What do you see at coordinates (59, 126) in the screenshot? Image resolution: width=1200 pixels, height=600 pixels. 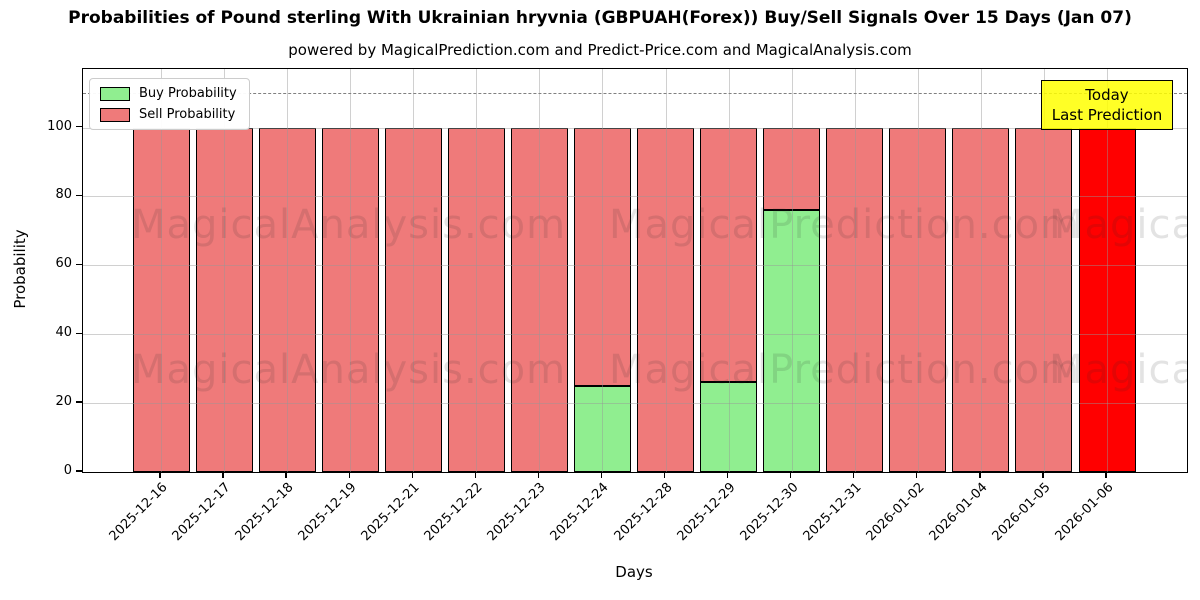 I see `y-tick-label: 100` at bounding box center [59, 126].